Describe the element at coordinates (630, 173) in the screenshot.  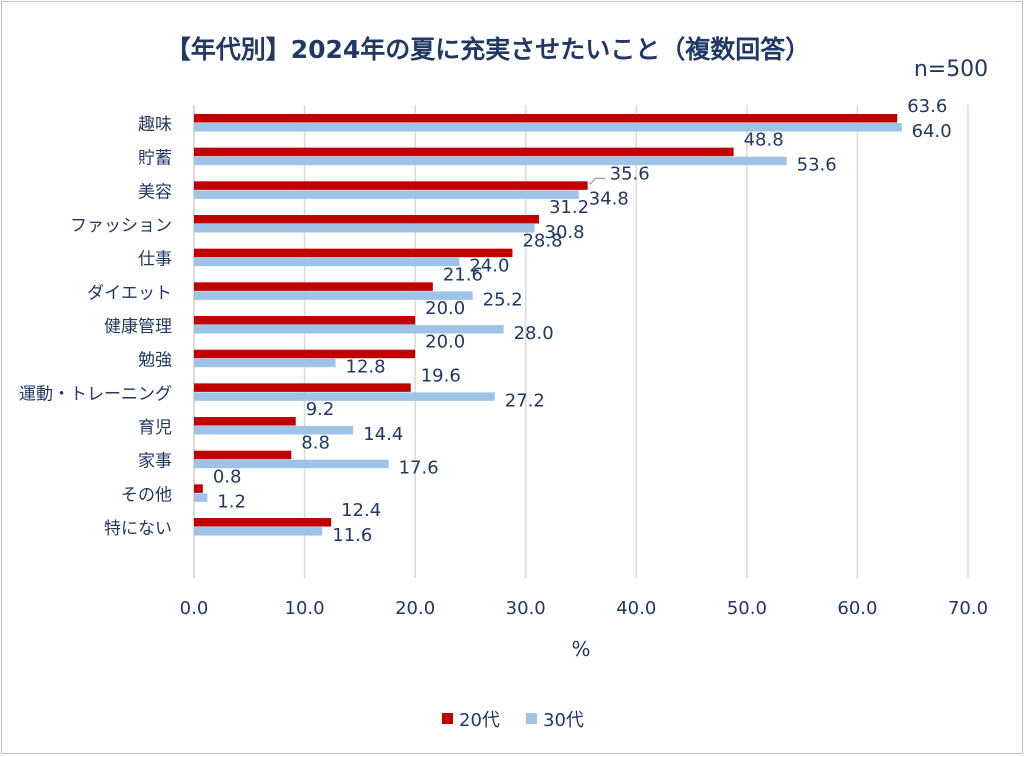
I see `data-label: 35.6` at that location.